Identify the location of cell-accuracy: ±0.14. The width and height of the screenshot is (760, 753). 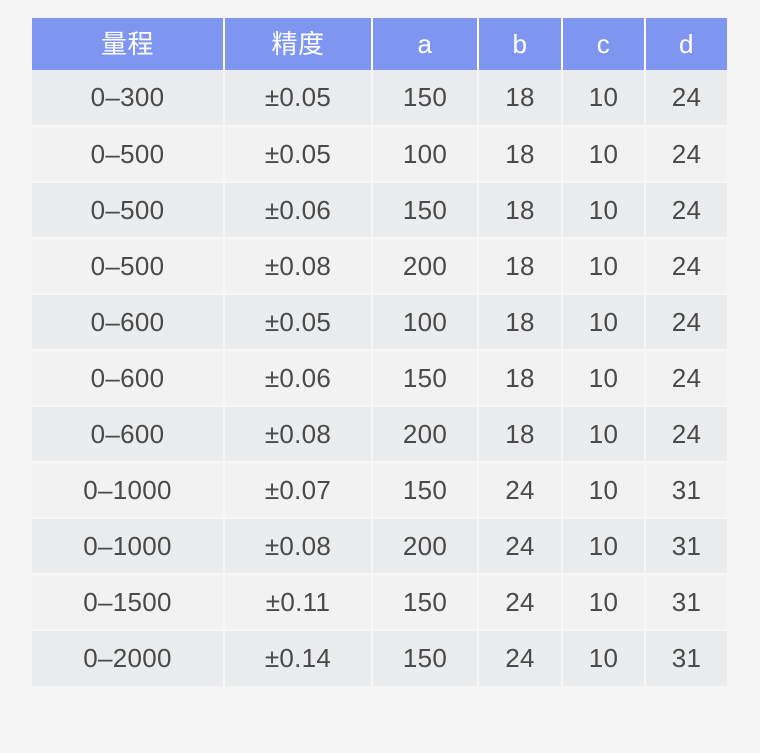
(298, 658).